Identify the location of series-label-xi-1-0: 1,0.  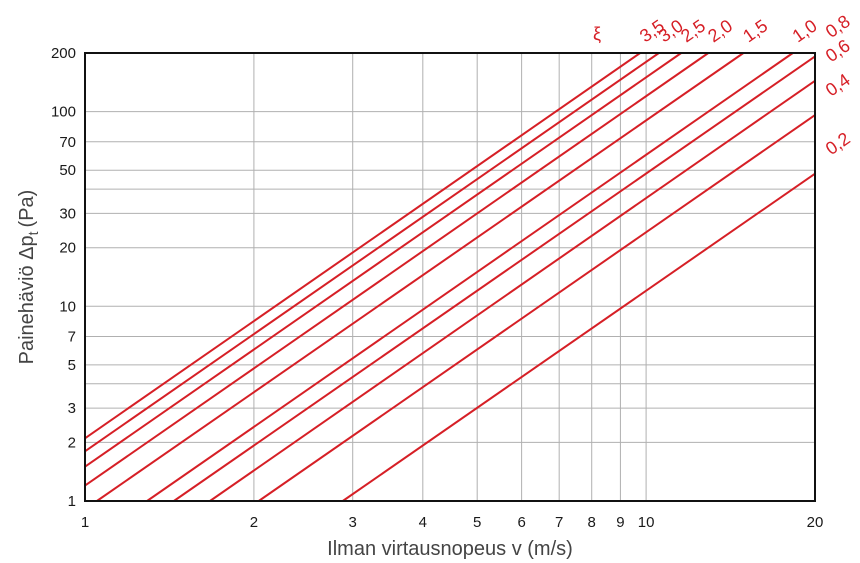
(805, 31).